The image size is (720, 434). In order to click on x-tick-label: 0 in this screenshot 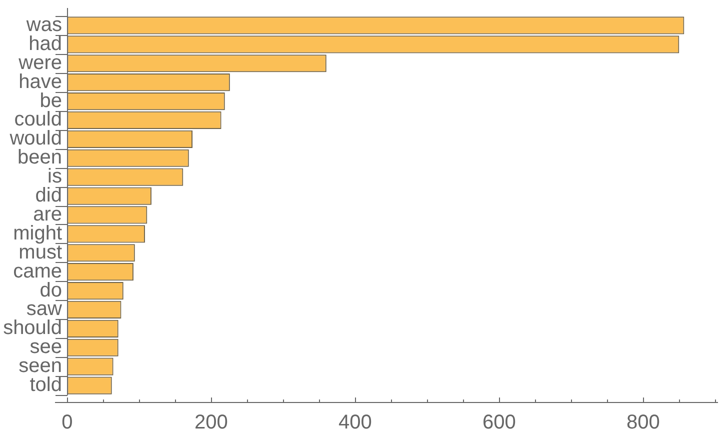, I will do `click(67, 423)`.